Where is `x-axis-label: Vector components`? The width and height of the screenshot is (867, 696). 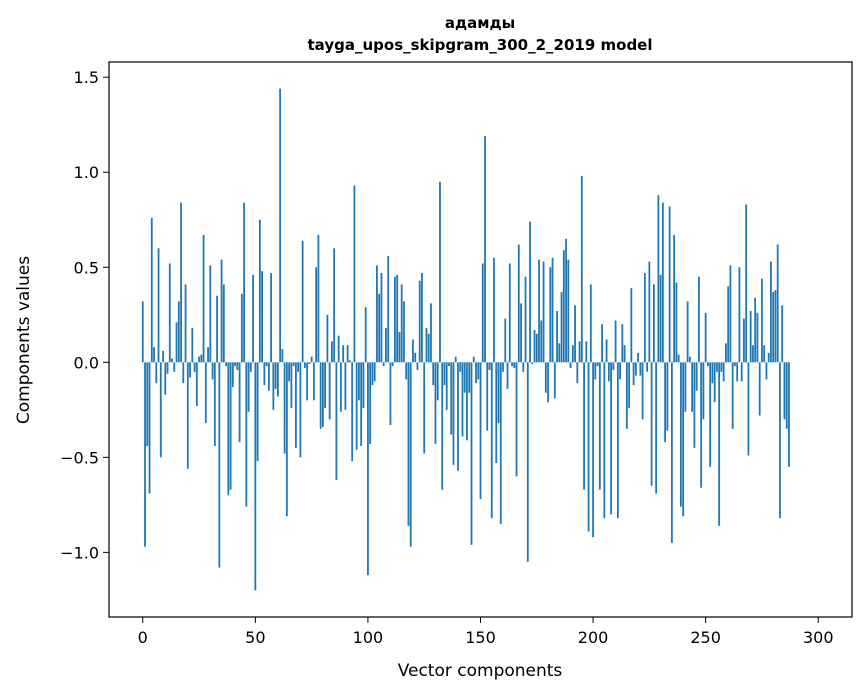
x-axis-label: Vector components is located at coordinates (480, 671).